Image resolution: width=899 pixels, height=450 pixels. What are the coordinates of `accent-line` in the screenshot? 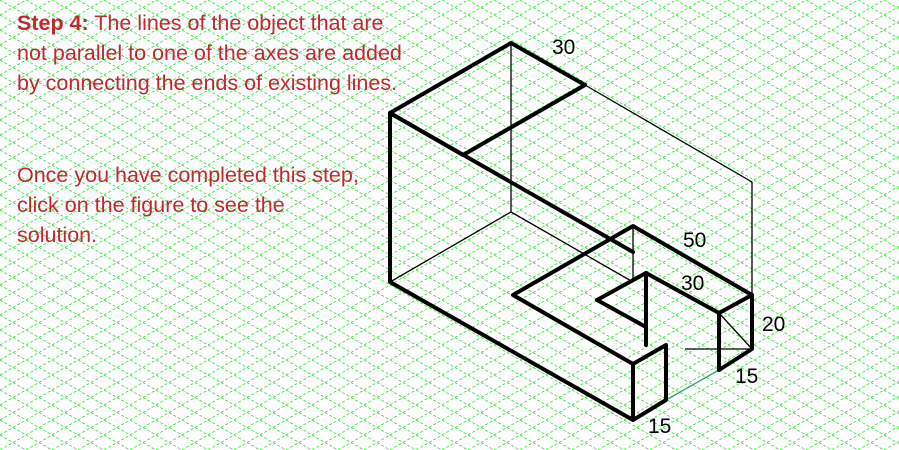 It's located at (692, 385).